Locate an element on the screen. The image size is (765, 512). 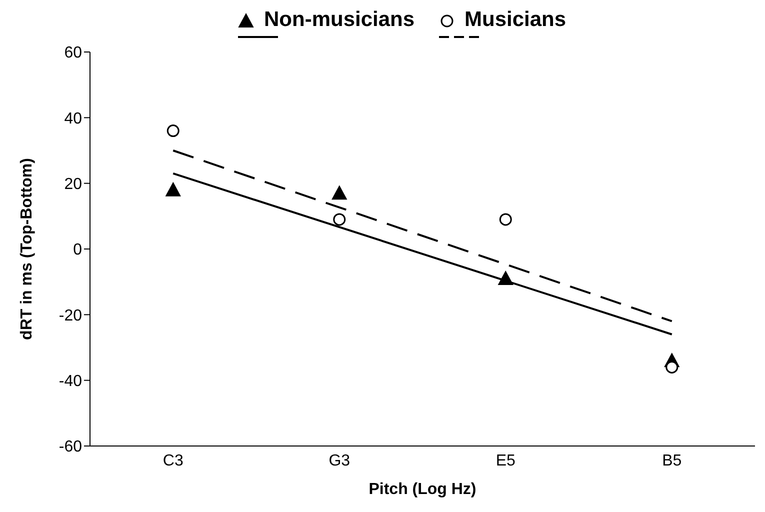
y-tick-label: 40 is located at coordinates (73, 119).